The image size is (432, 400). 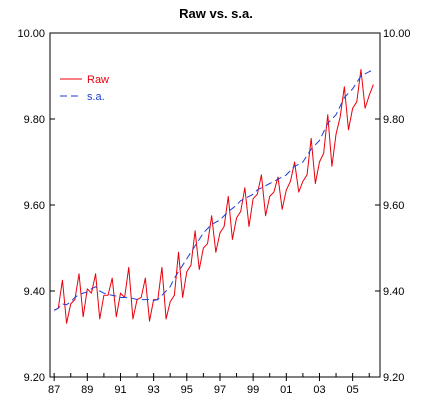 I want to click on chart-title: Raw vs. s.a., so click(x=216, y=13).